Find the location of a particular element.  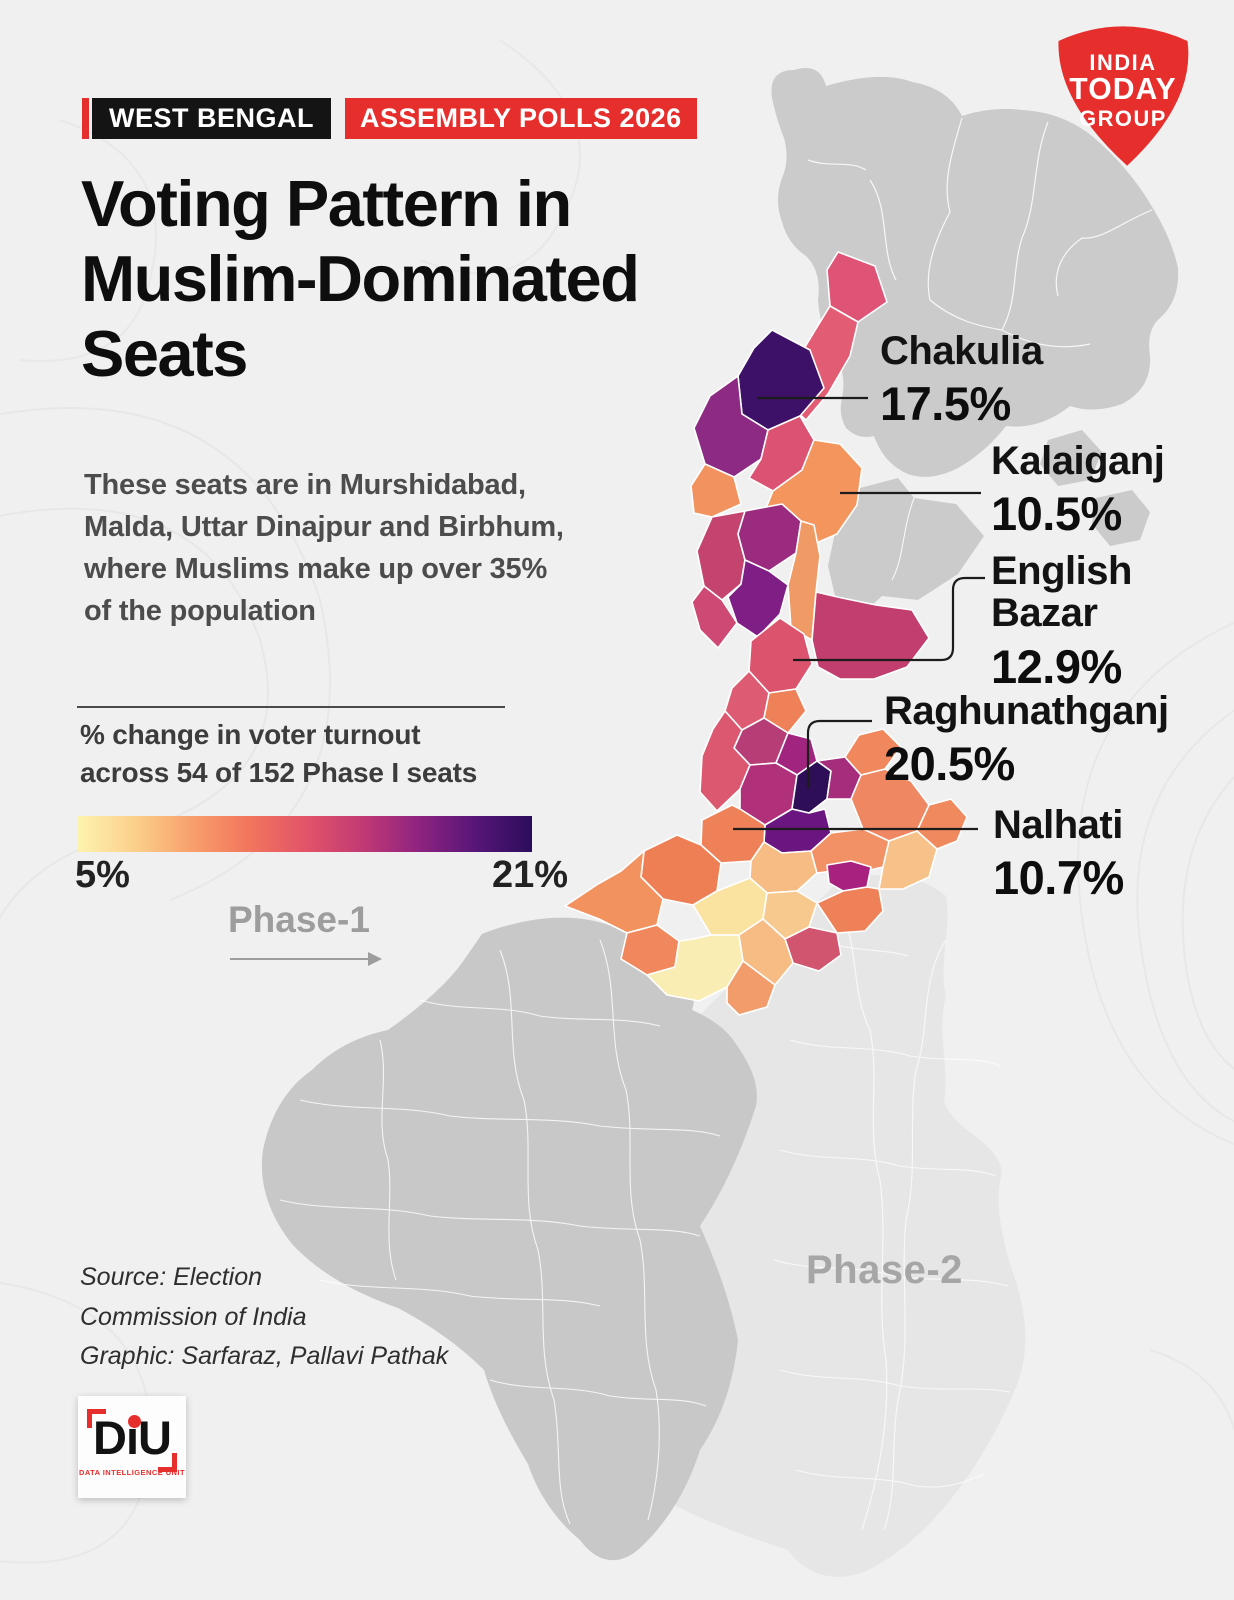

itg-line-2: TODAY is located at coordinates (1122, 89).